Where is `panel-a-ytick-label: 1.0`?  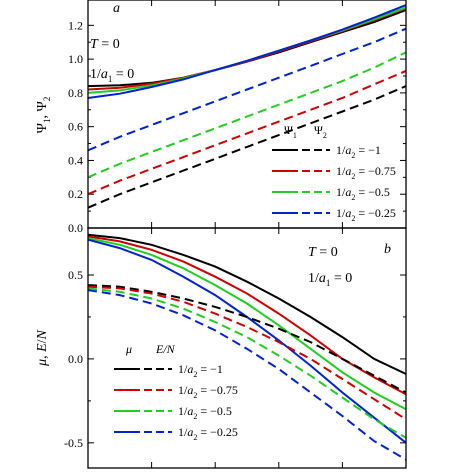 panel-a-ytick-label: 1.0 is located at coordinates (75, 59).